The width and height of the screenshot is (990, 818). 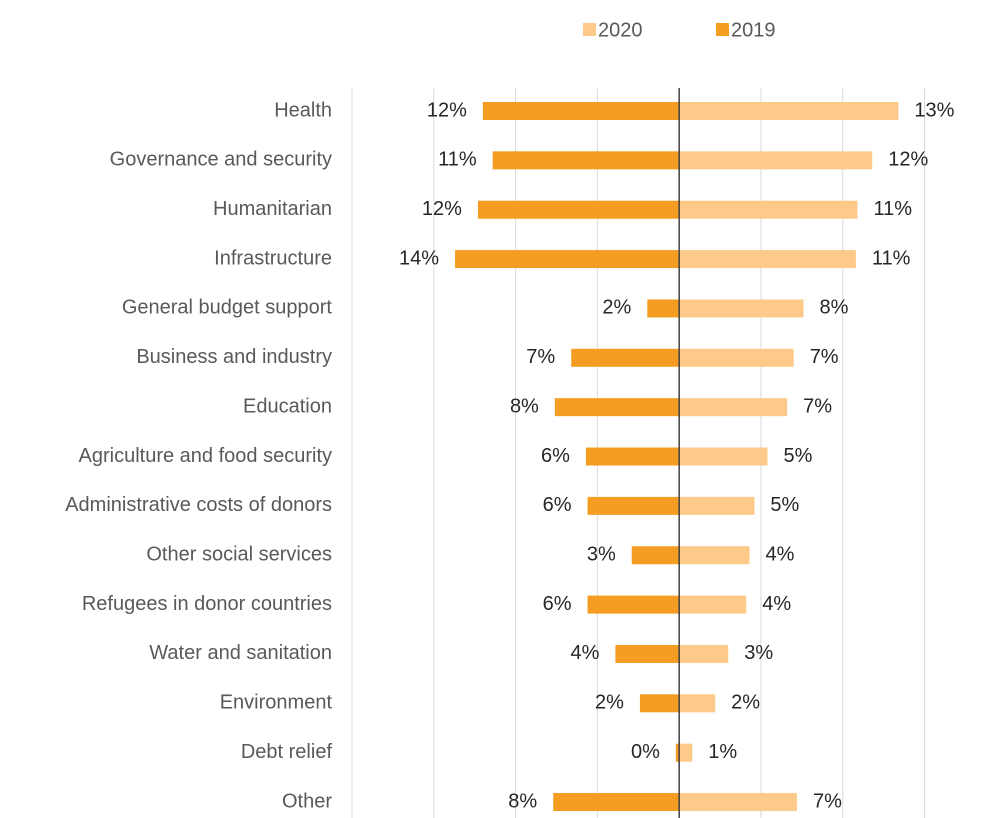 What do you see at coordinates (272, 209) in the screenshot?
I see `category-label: Humanitarian` at bounding box center [272, 209].